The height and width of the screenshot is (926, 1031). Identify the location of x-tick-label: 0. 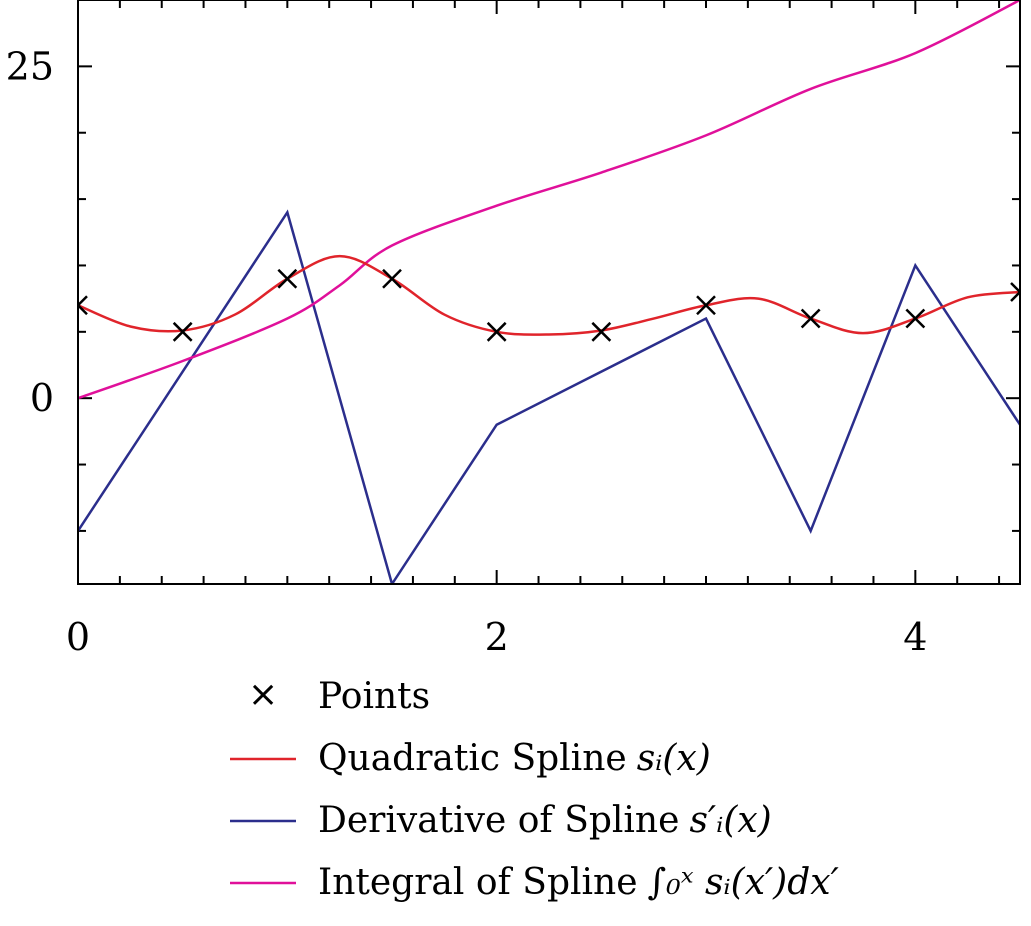
(78, 637).